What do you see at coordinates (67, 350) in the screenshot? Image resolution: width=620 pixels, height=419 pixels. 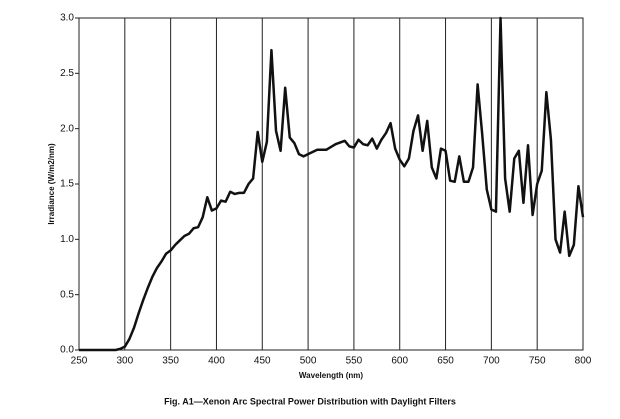 I see `y-tick-label: 0.0` at bounding box center [67, 350].